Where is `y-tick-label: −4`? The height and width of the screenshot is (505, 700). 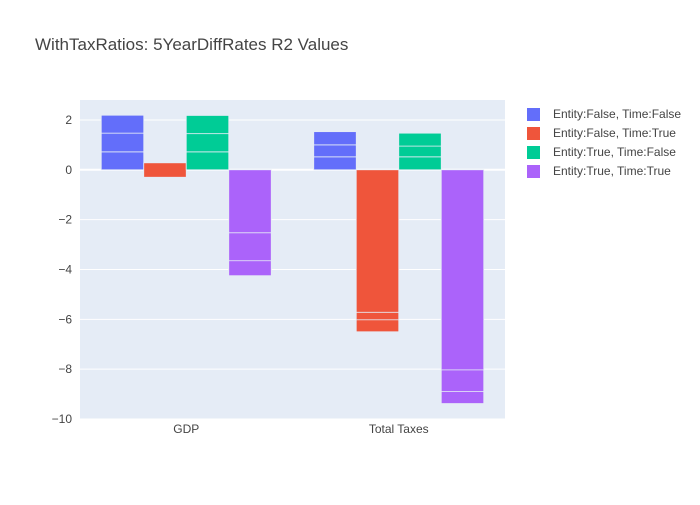 y-tick-label: −4 is located at coordinates (65, 269).